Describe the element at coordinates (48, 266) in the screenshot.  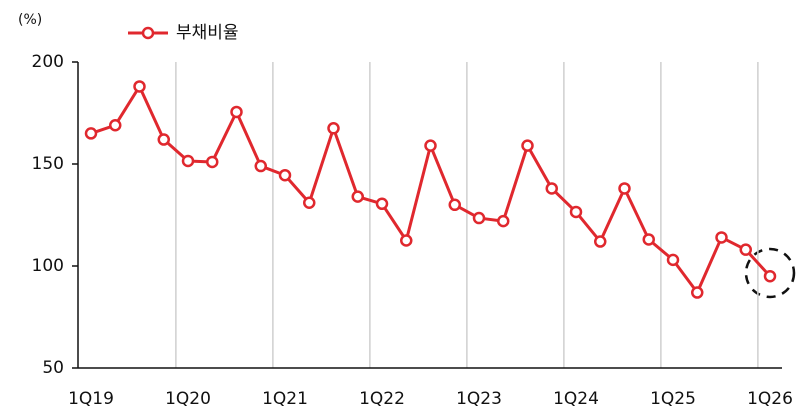
I see `y-tick-label: 100` at that location.